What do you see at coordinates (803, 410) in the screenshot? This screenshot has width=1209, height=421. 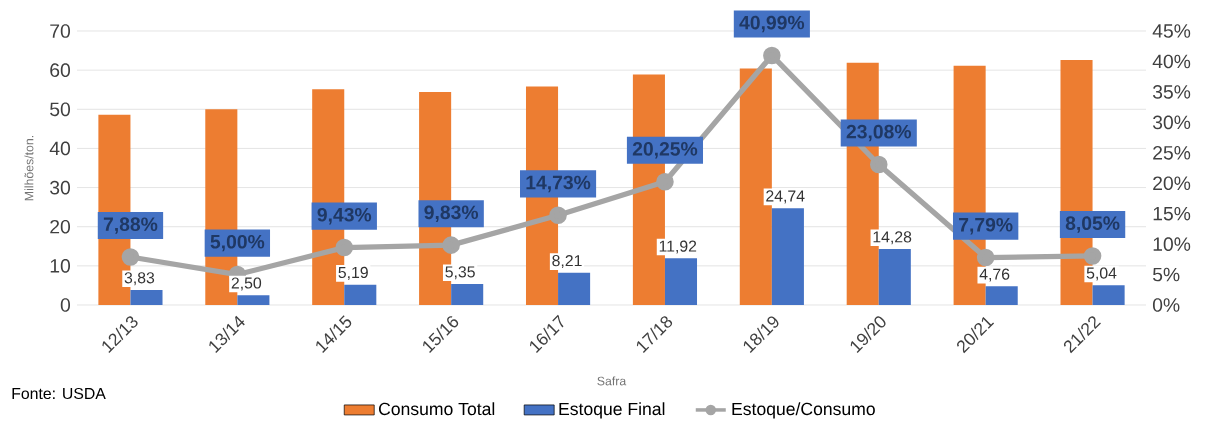 I see `legend-label: Estoque/Consumo` at bounding box center [803, 410].